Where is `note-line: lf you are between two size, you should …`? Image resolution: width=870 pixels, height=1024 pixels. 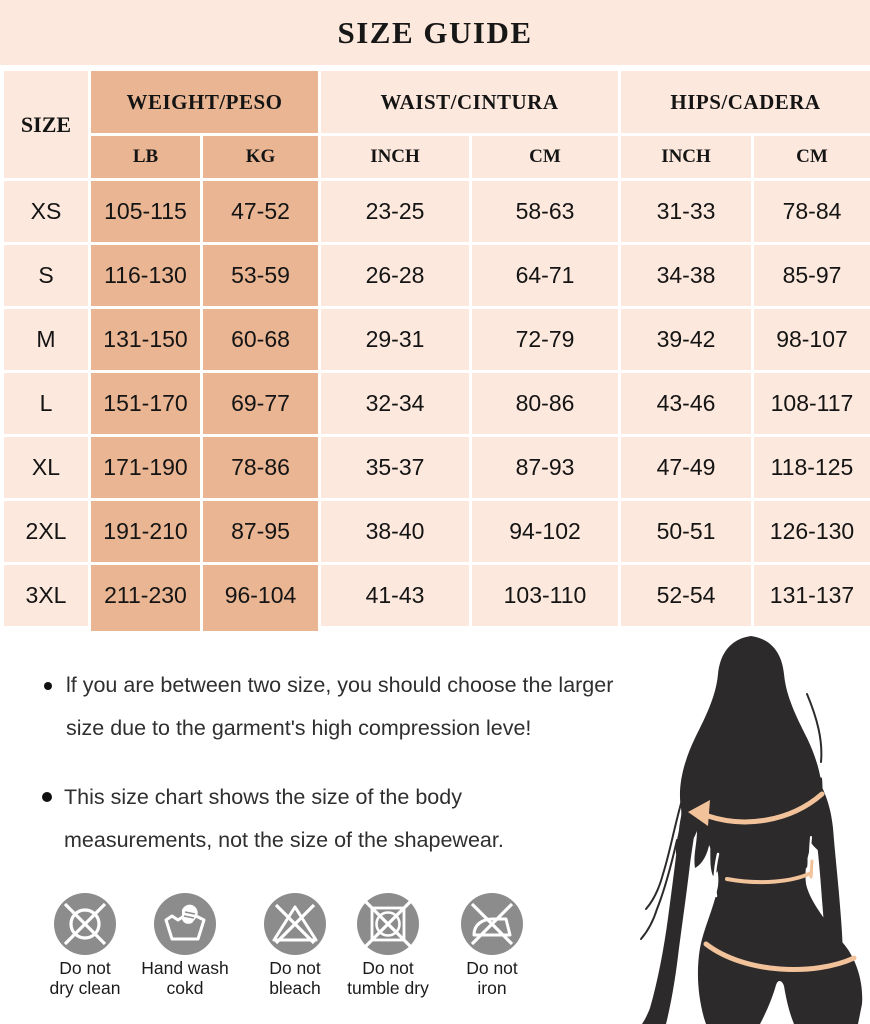 note-line: lf you are between two size, you should … is located at coordinates (340, 685).